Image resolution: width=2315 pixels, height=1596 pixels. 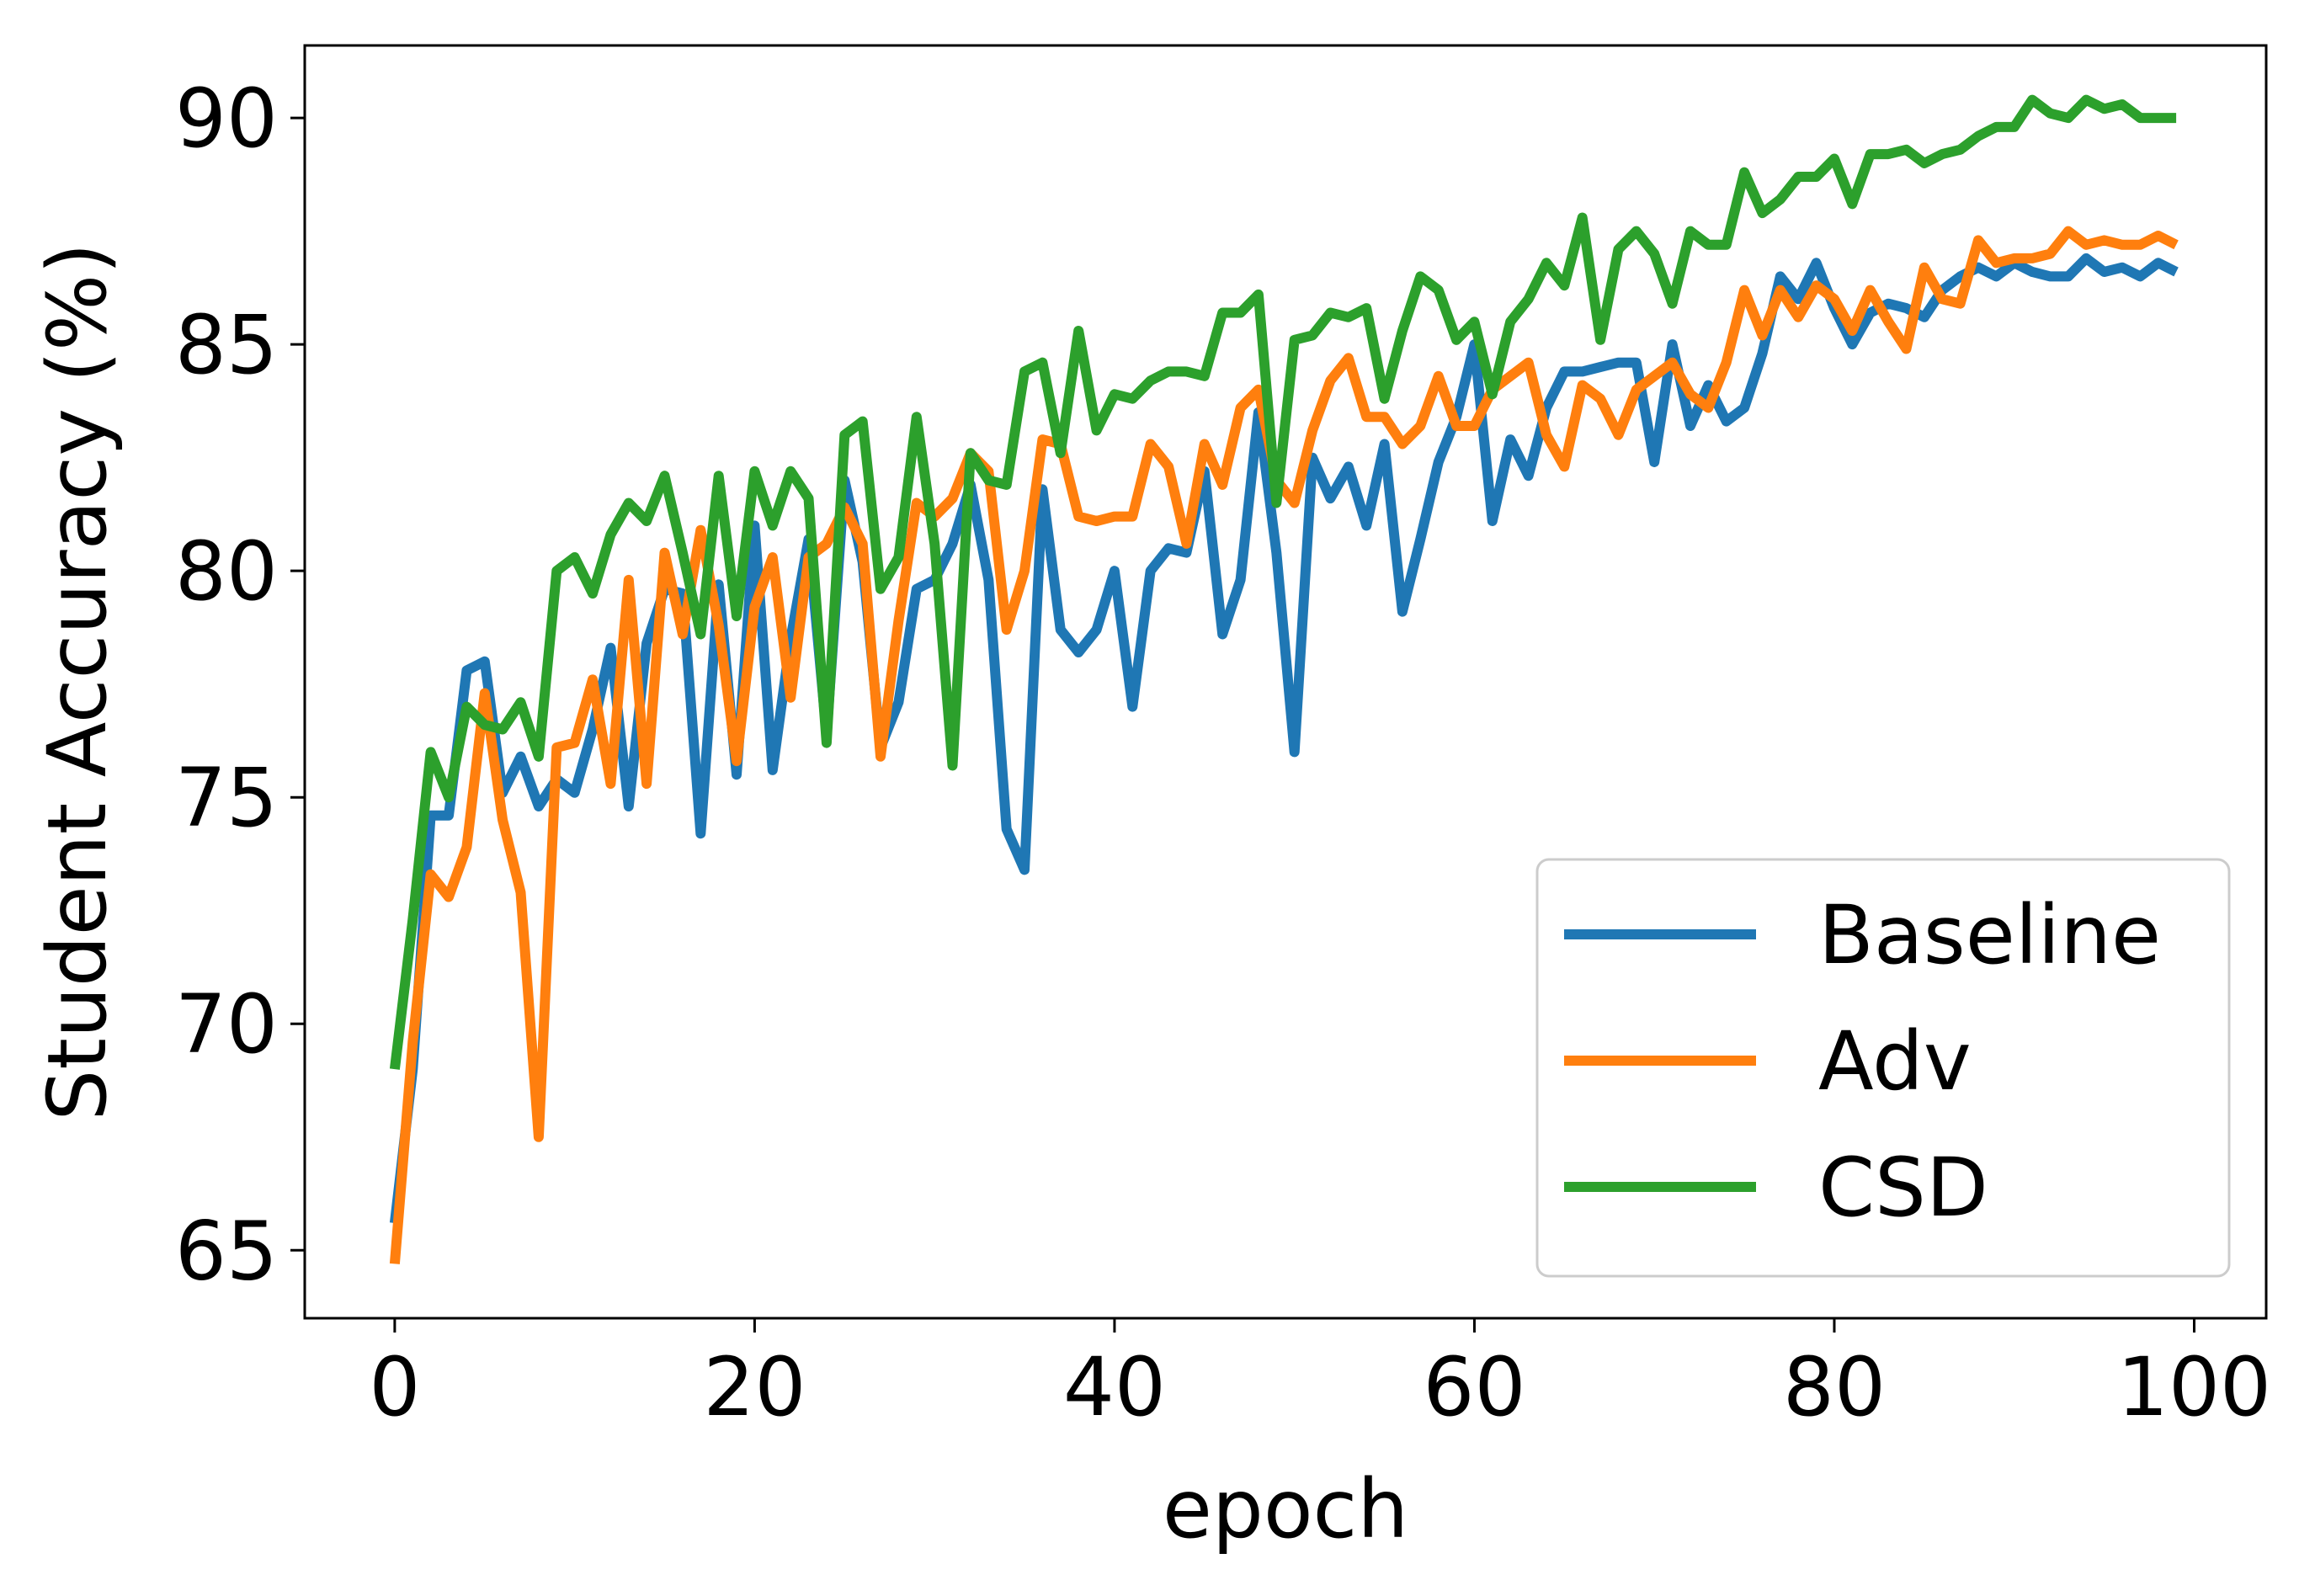 What do you see at coordinates (227, 572) in the screenshot?
I see `y-tick-label: 80` at bounding box center [227, 572].